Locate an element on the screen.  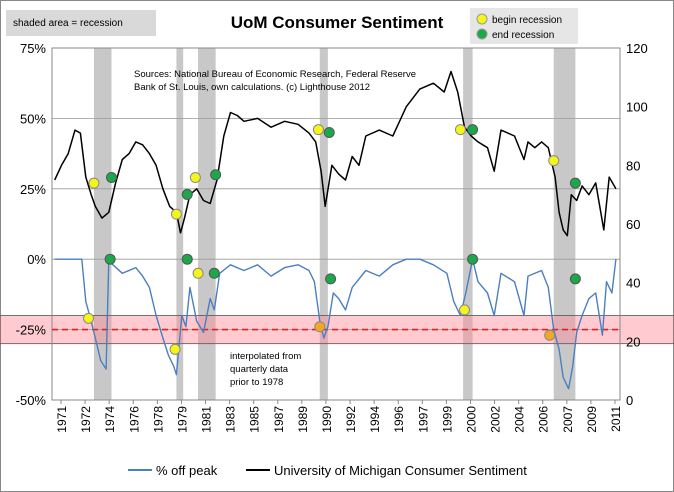
x-tick-label-13: 1992 is located at coordinates (351, 419).